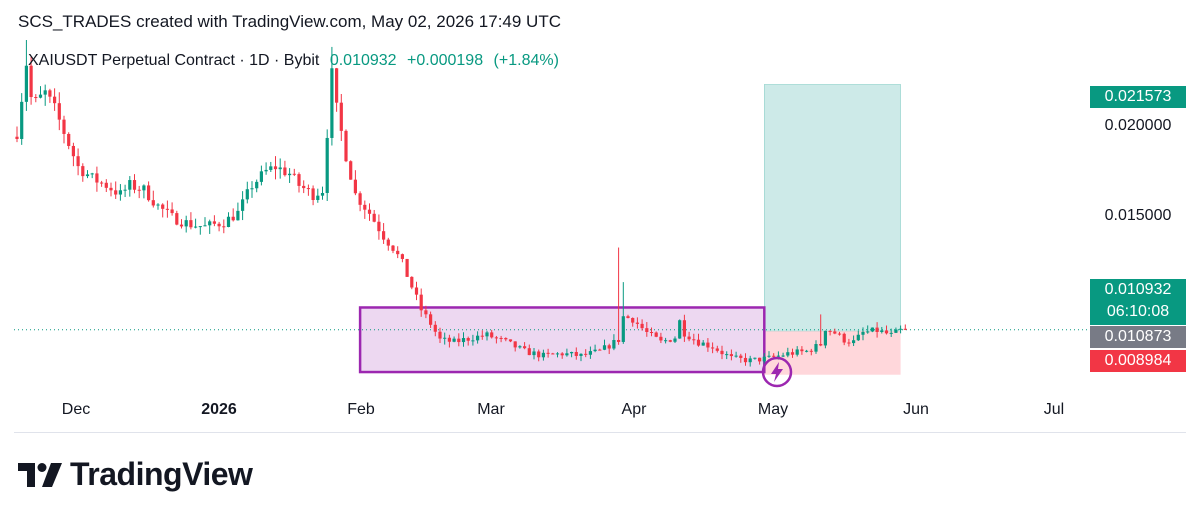 This screenshot has height=521, width=1200. Describe the element at coordinates (363, 60) in the screenshot. I see `legend-last-price: 0.010932` at that location.